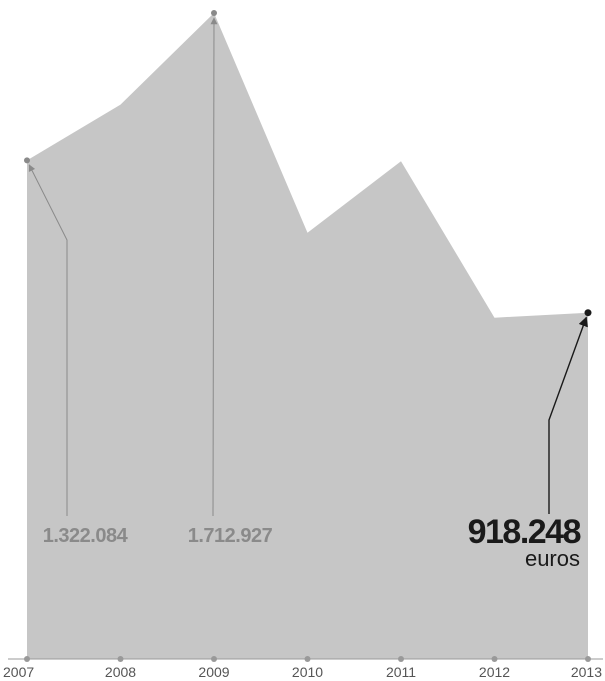  What do you see at coordinates (307, 672) in the screenshot?
I see `x-tick-label: 2010` at bounding box center [307, 672].